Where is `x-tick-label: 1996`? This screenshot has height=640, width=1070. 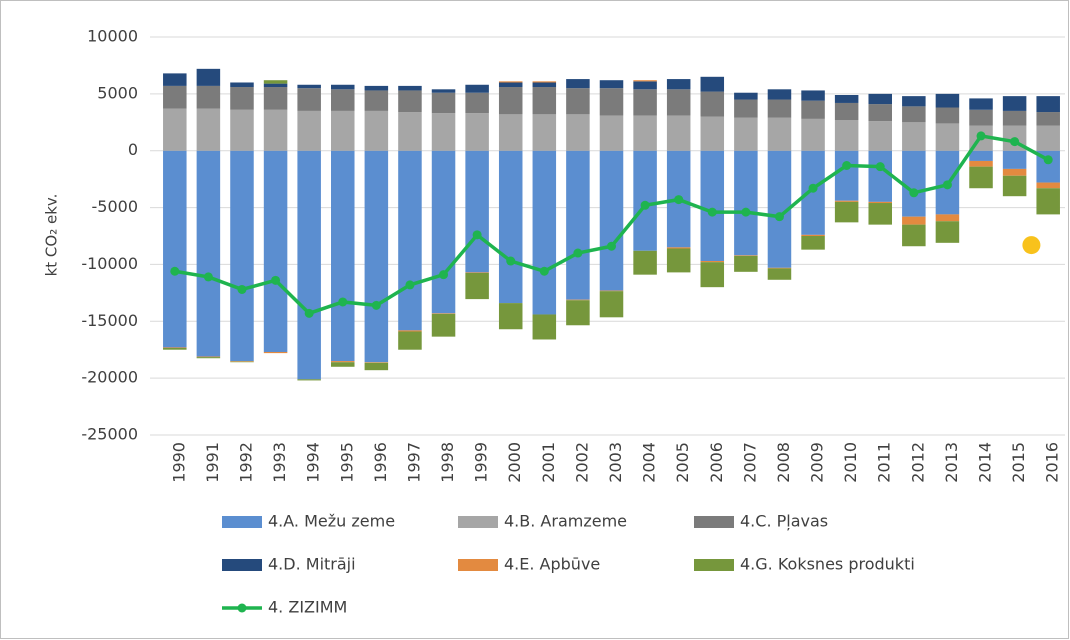 x-tick-label: 1996 is located at coordinates (380, 462).